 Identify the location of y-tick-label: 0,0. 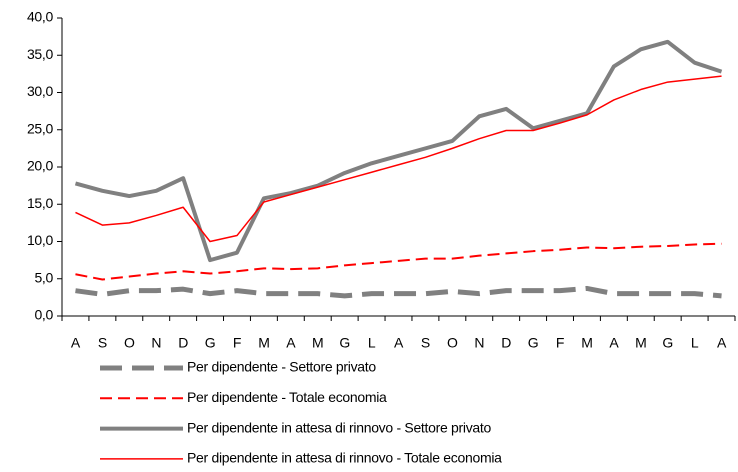
(43, 315).